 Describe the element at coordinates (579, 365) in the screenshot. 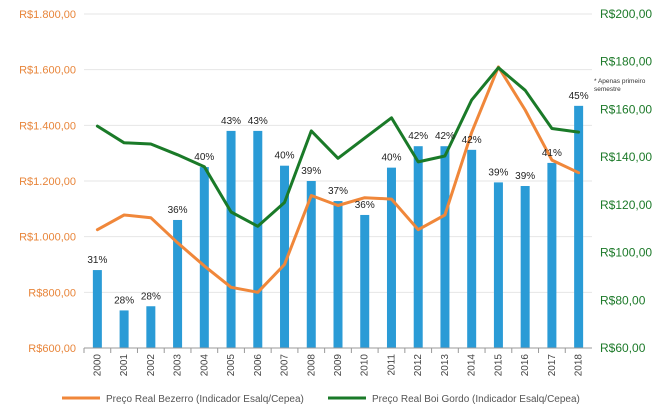

I see `x-axis-tick-label: 2018` at that location.